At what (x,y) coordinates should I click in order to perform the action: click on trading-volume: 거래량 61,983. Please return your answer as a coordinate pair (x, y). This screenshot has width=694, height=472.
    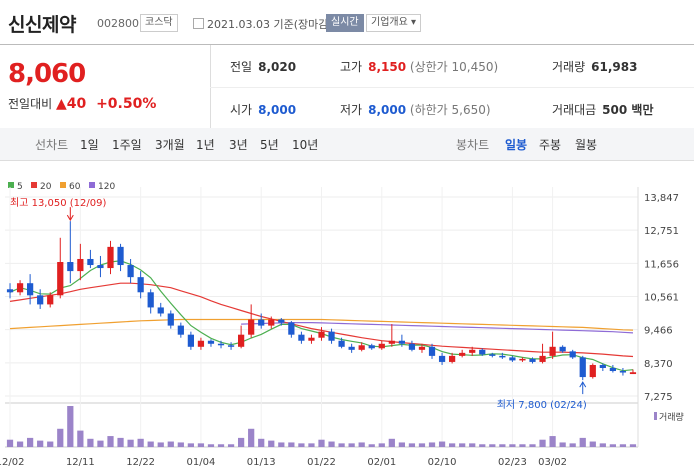
    Looking at the image, I should click on (595, 67).